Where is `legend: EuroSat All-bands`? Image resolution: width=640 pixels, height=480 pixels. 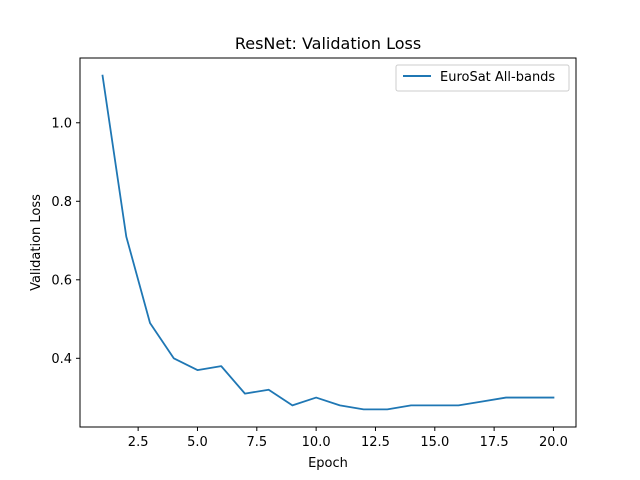 legend: EuroSat All-bands is located at coordinates (482, 78).